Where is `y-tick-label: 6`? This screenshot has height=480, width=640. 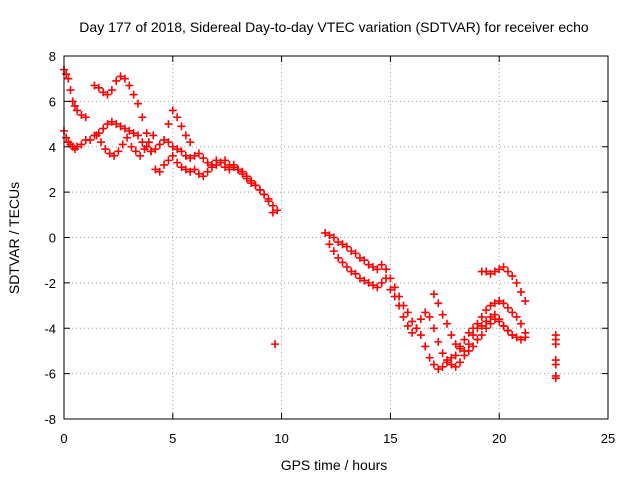
y-tick-label: 6 is located at coordinates (52, 101).